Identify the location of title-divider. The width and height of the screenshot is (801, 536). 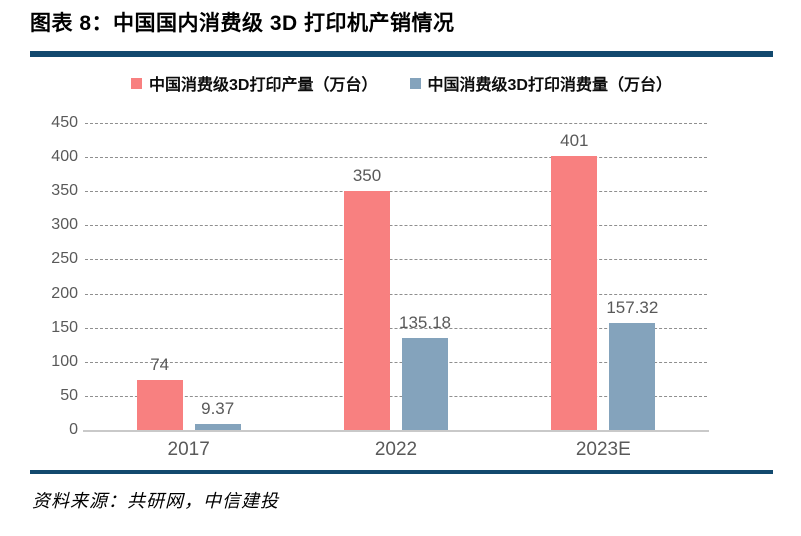
(401, 54).